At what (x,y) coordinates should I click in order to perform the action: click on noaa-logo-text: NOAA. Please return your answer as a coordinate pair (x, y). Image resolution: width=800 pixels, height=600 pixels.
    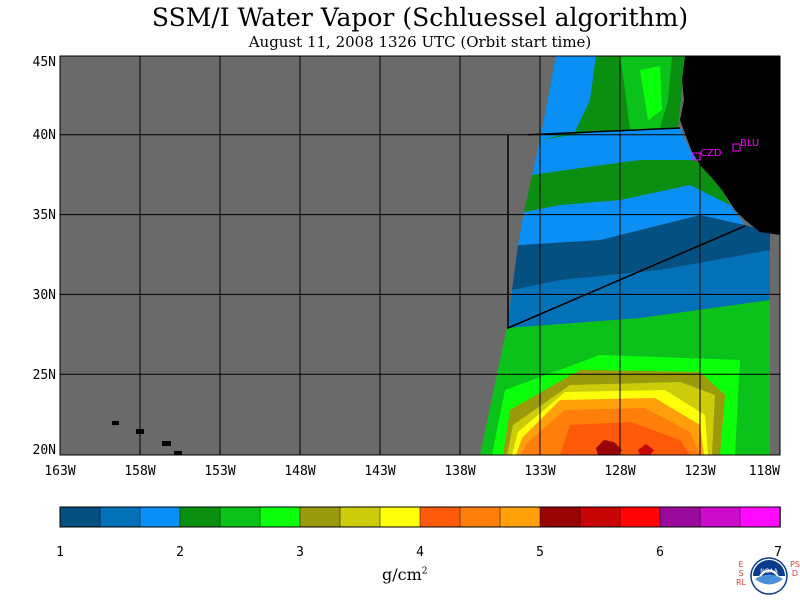
    Looking at the image, I should click on (769, 571).